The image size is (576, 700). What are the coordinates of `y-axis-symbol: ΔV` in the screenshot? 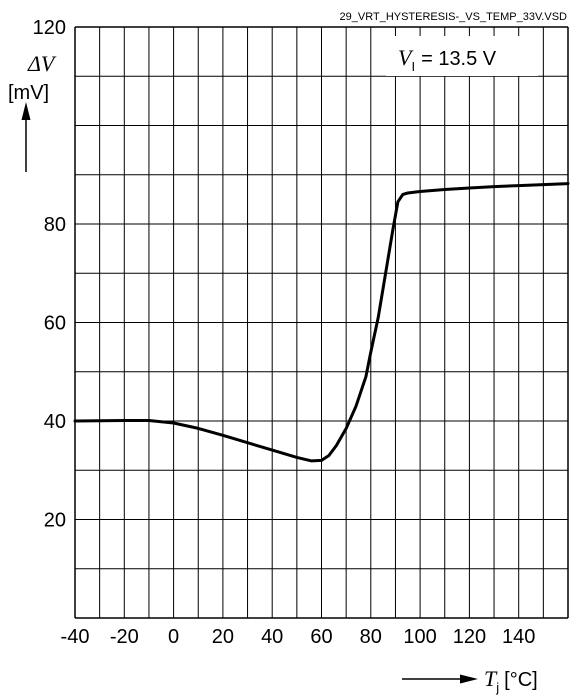 It's located at (42, 63).